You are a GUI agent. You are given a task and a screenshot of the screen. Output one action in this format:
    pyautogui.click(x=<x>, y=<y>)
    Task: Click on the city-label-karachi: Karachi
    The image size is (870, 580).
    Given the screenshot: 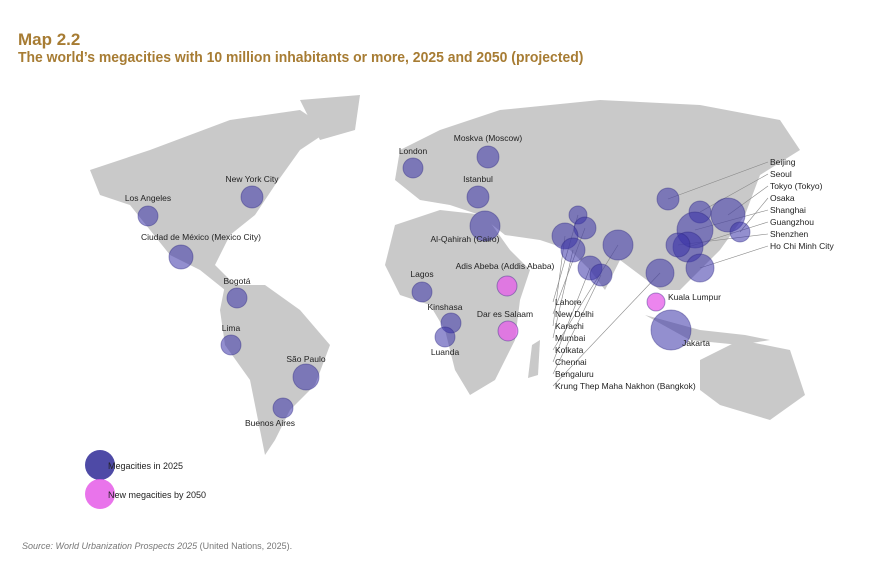 What is the action you would take?
    pyautogui.click(x=569, y=326)
    